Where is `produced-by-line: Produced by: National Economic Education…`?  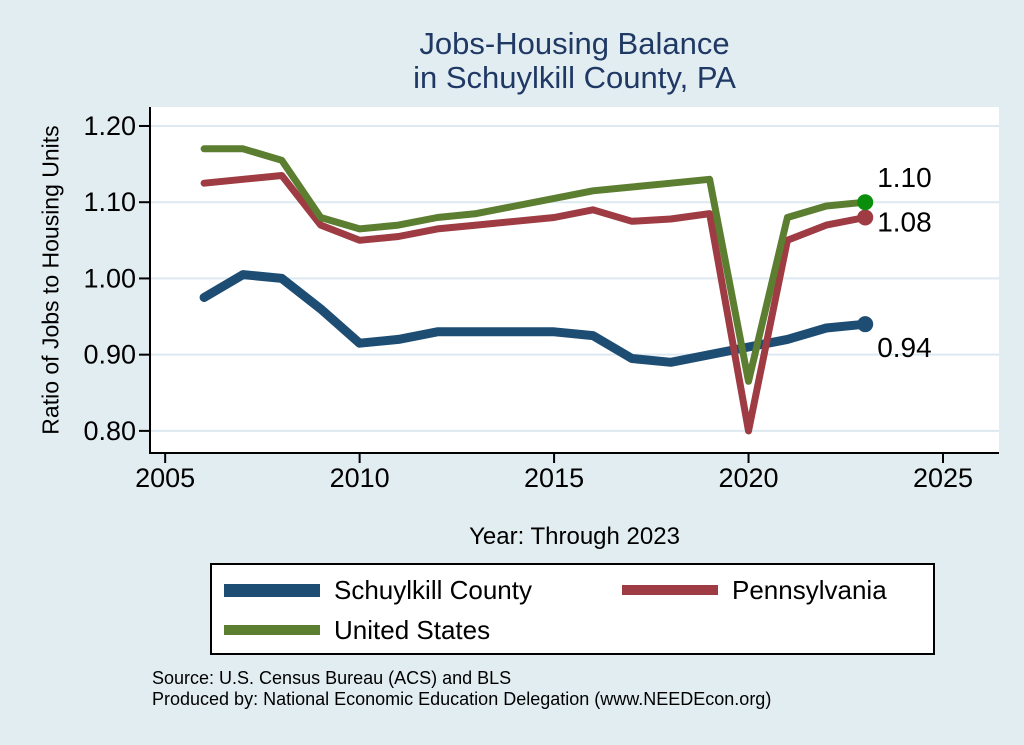 produced-by-line: Produced by: National Economic Education… is located at coordinates (462, 699).